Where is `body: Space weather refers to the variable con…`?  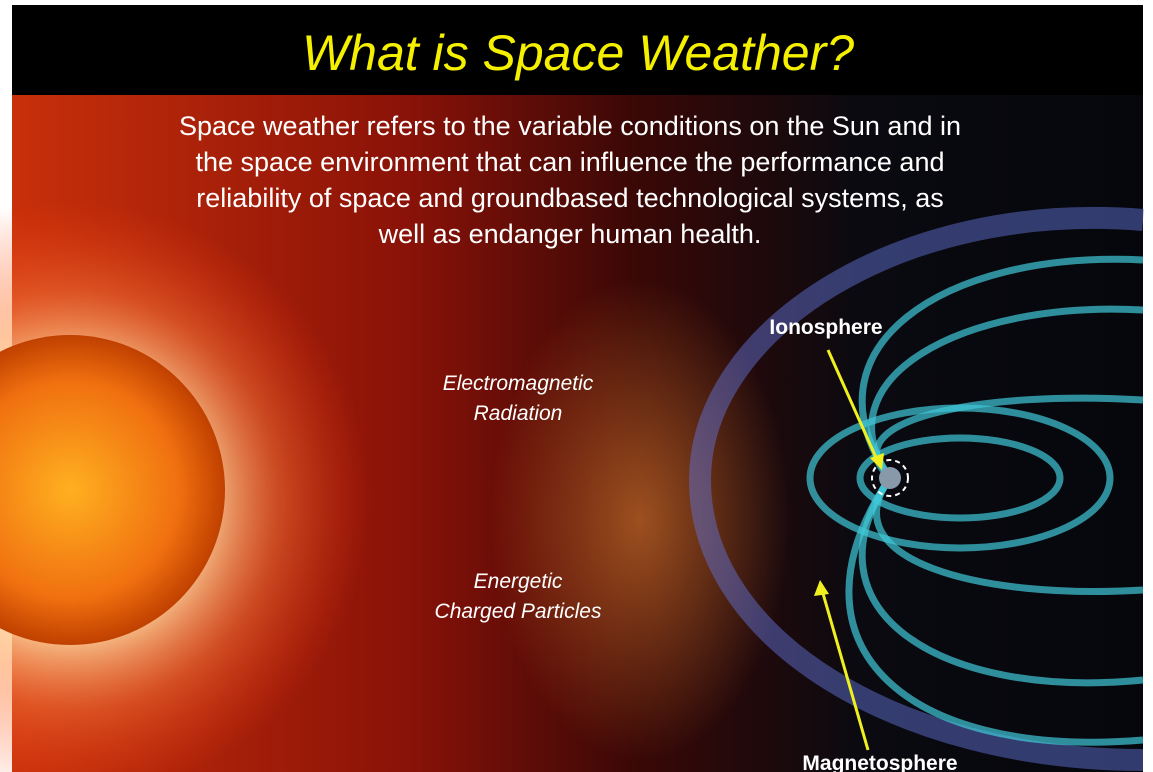 body: Space weather refers to the variable con… is located at coordinates (570, 180).